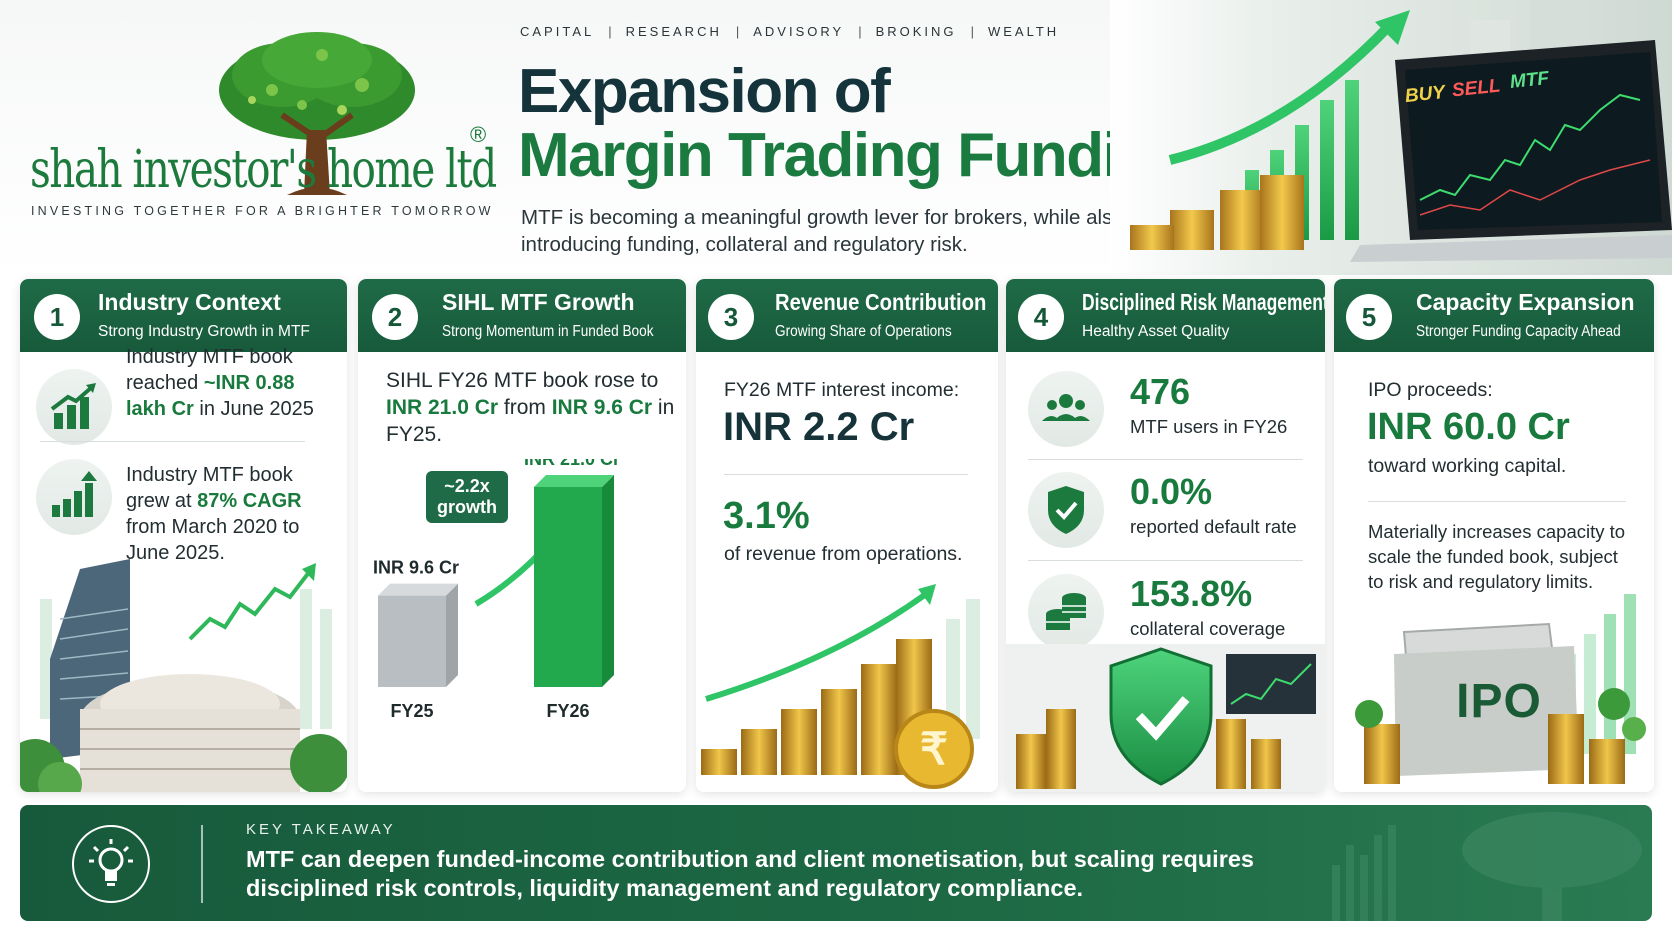 This screenshot has height=941, width=1672. Describe the element at coordinates (183, 675) in the screenshot. I see `stock-exchange-illustration` at that location.